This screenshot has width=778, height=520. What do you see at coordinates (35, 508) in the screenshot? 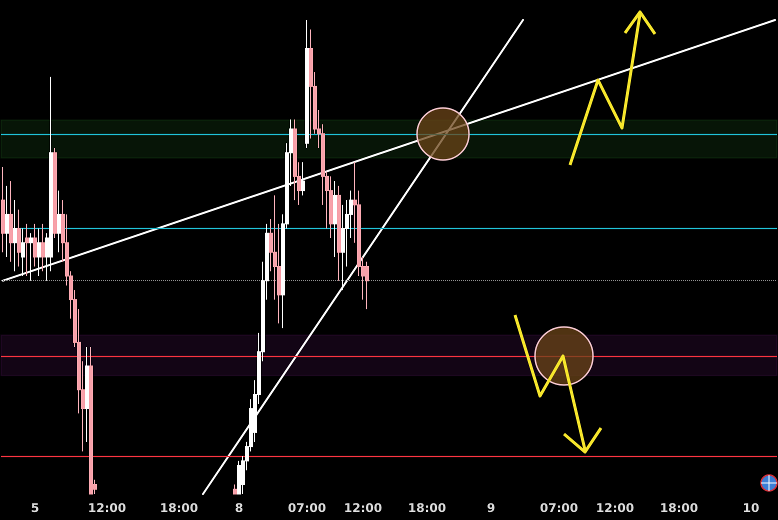
I see `x-tick-label: 5` at bounding box center [35, 508].